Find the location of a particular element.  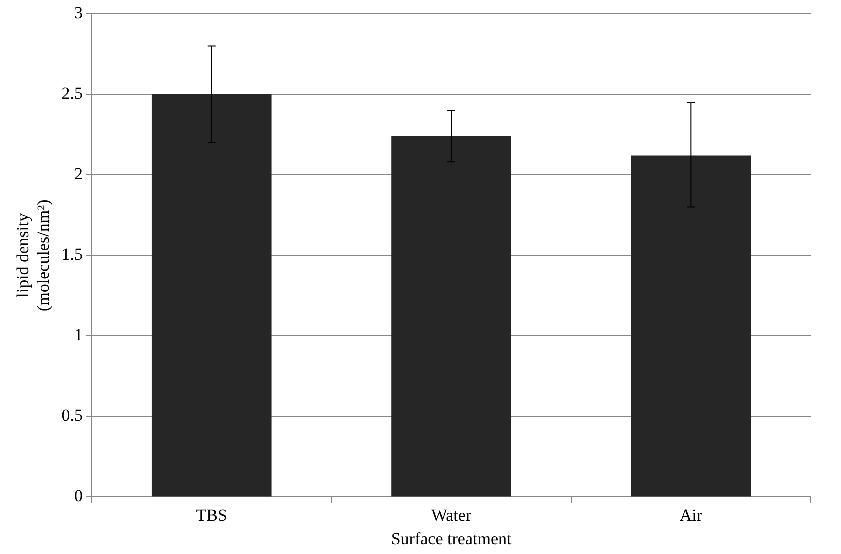

y-tick-label: 1 is located at coordinates (79, 335).